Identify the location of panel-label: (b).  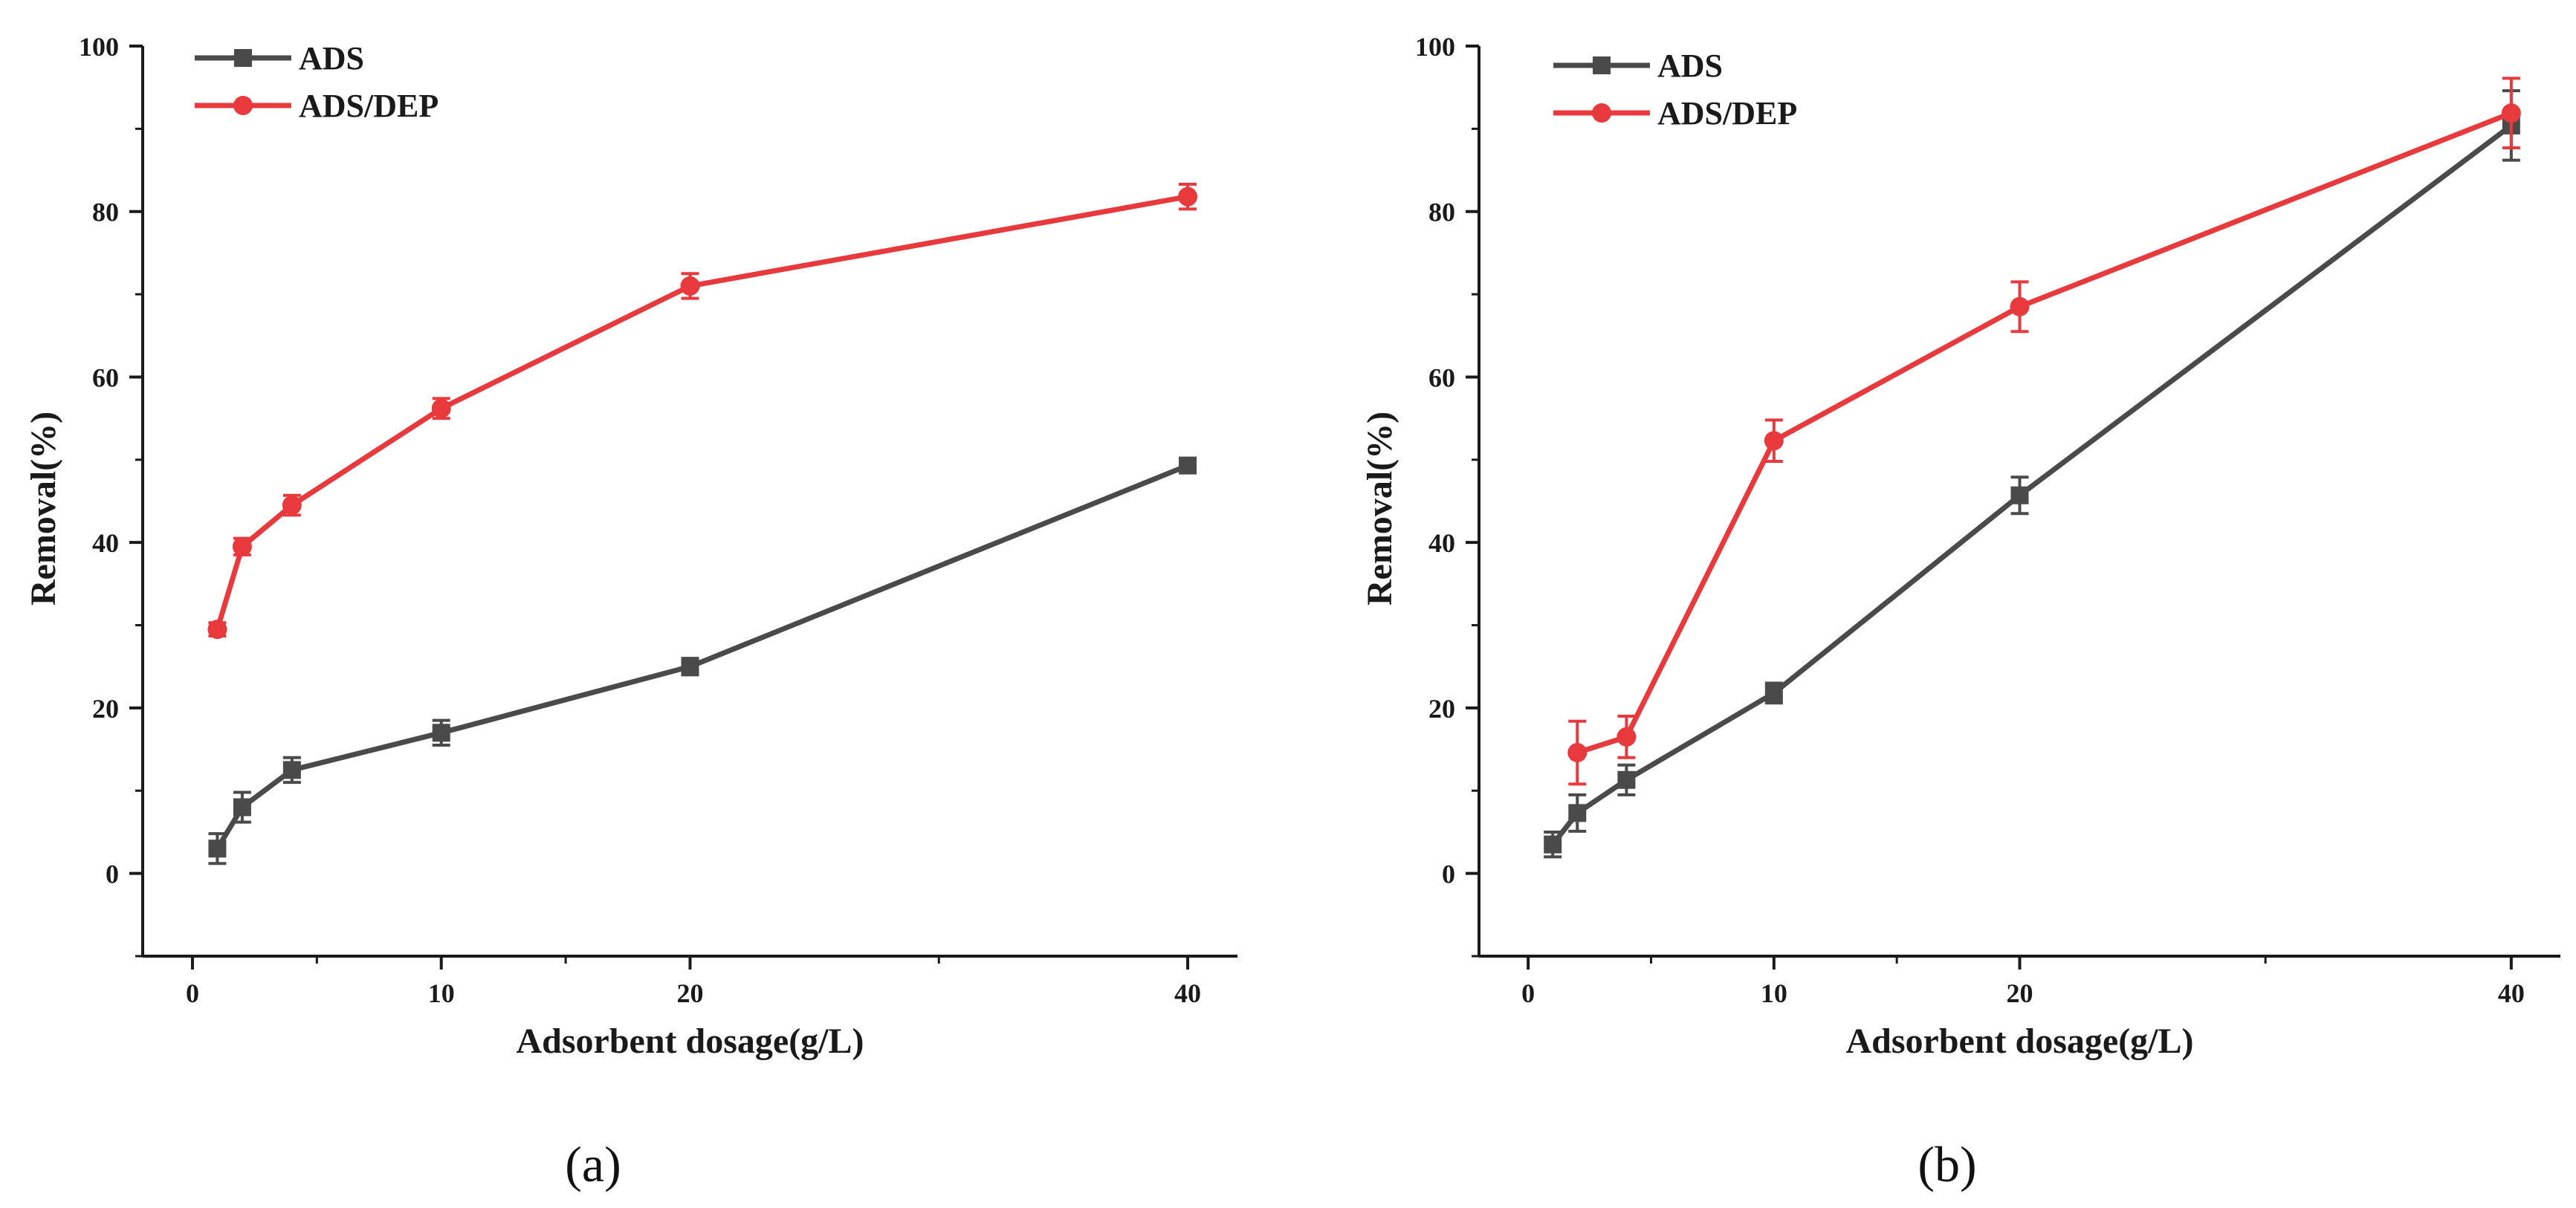
(1947, 1164).